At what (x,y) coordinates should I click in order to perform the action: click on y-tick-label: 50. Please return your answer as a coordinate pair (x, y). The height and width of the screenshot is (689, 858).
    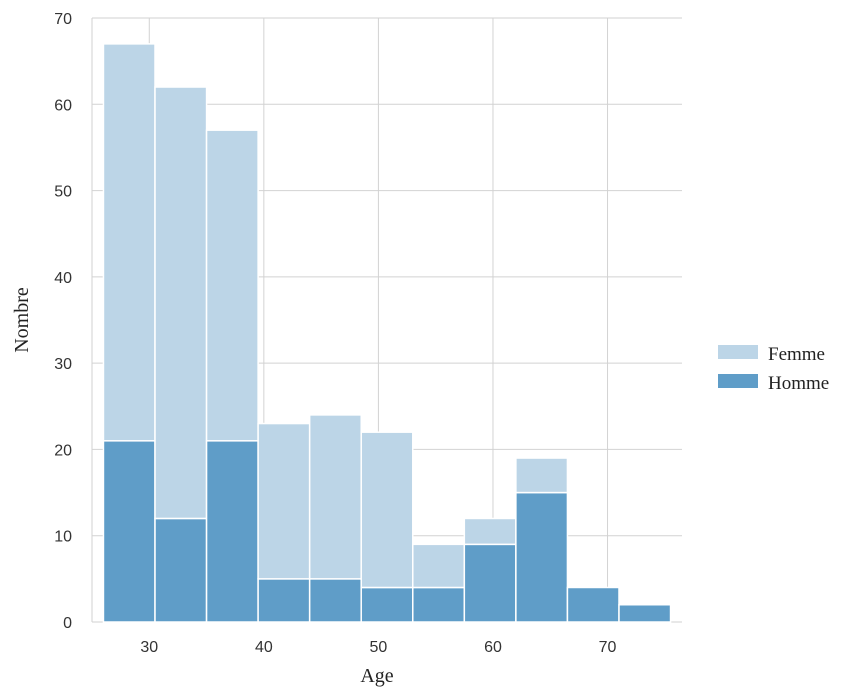
    Looking at the image, I should click on (63, 192).